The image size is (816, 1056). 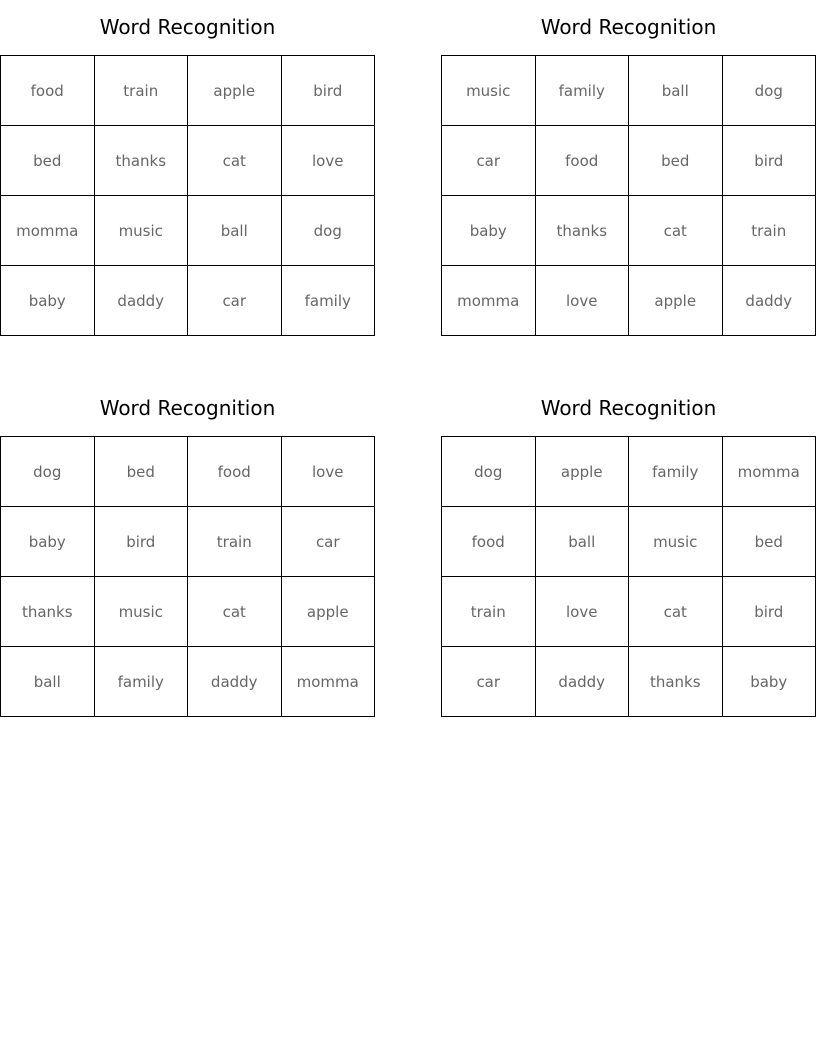 I want to click on grid-row: dog apple family momma, so click(x=628, y=471).